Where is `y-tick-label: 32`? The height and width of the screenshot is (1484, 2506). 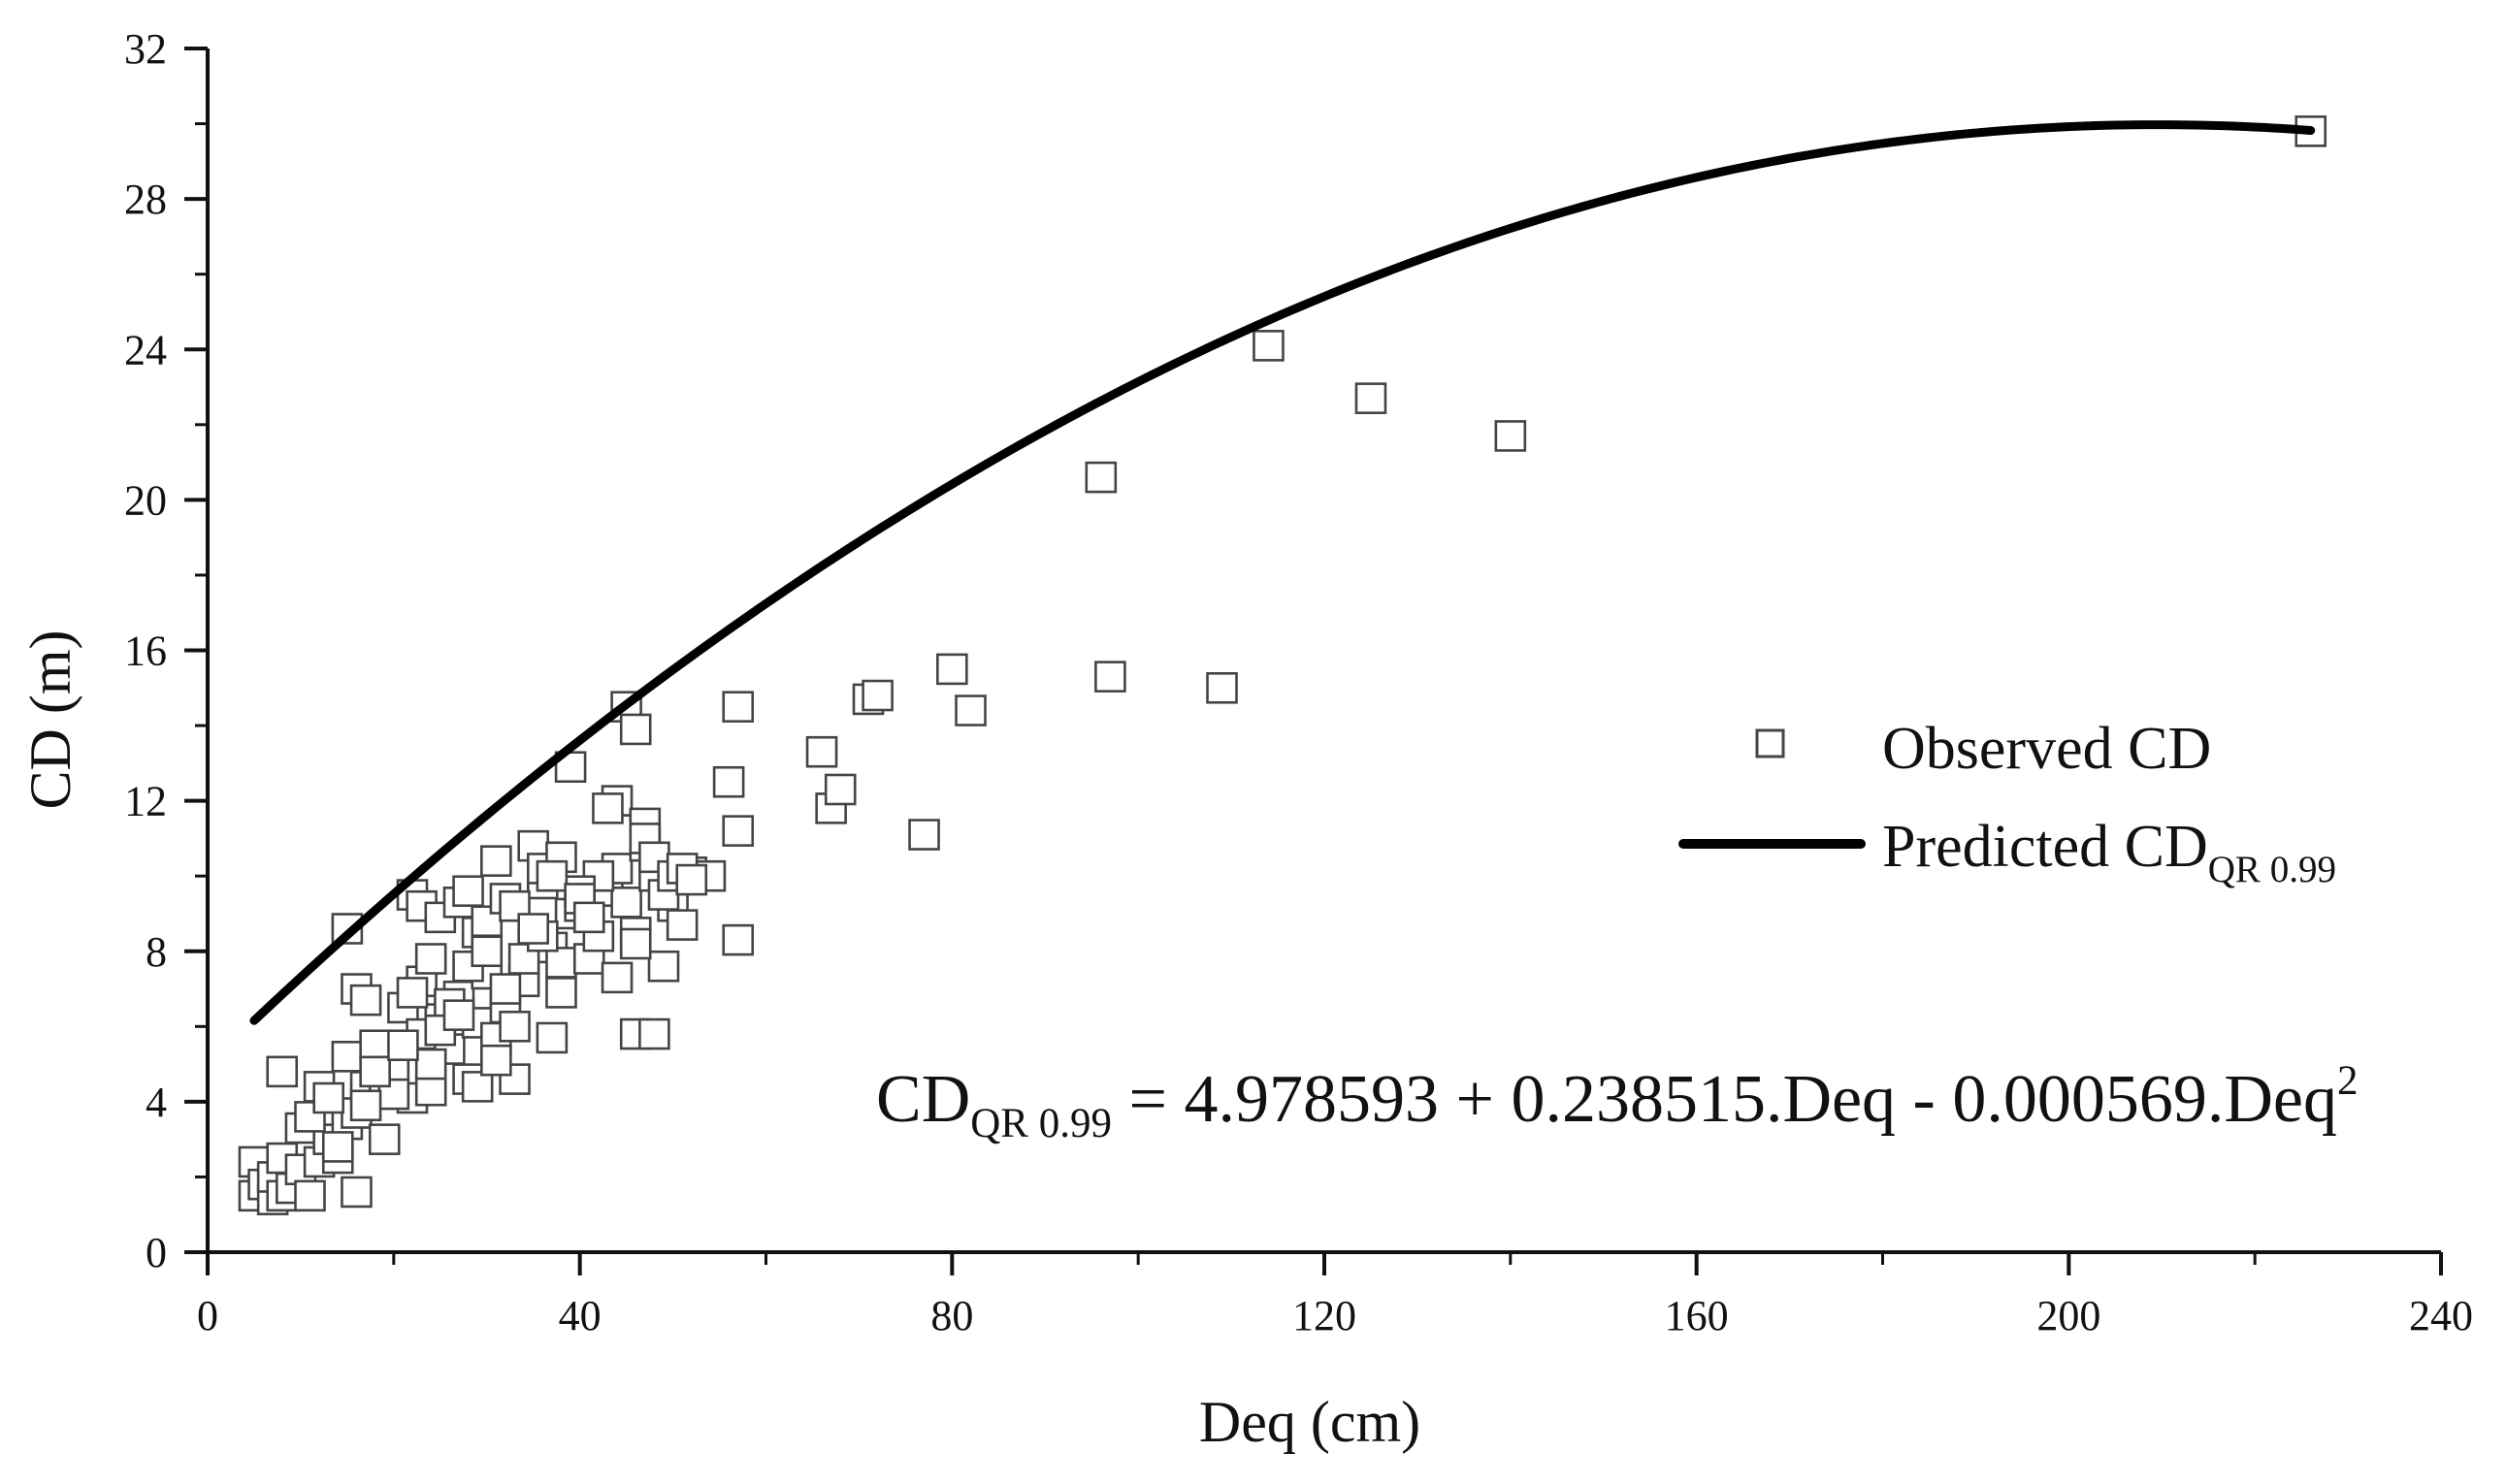 y-tick-label: 32 is located at coordinates (145, 49).